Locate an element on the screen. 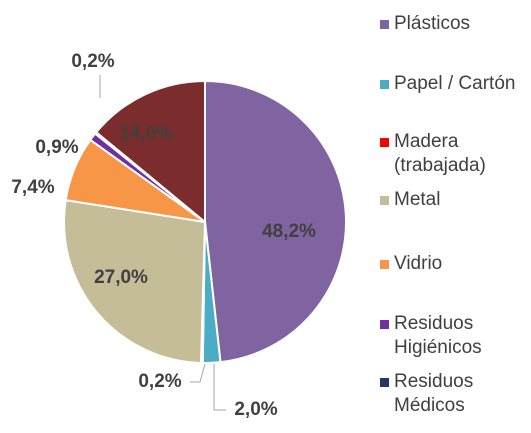 The height and width of the screenshot is (433, 531). legend-item: Madera (trabajada) is located at coordinates (454, 154).